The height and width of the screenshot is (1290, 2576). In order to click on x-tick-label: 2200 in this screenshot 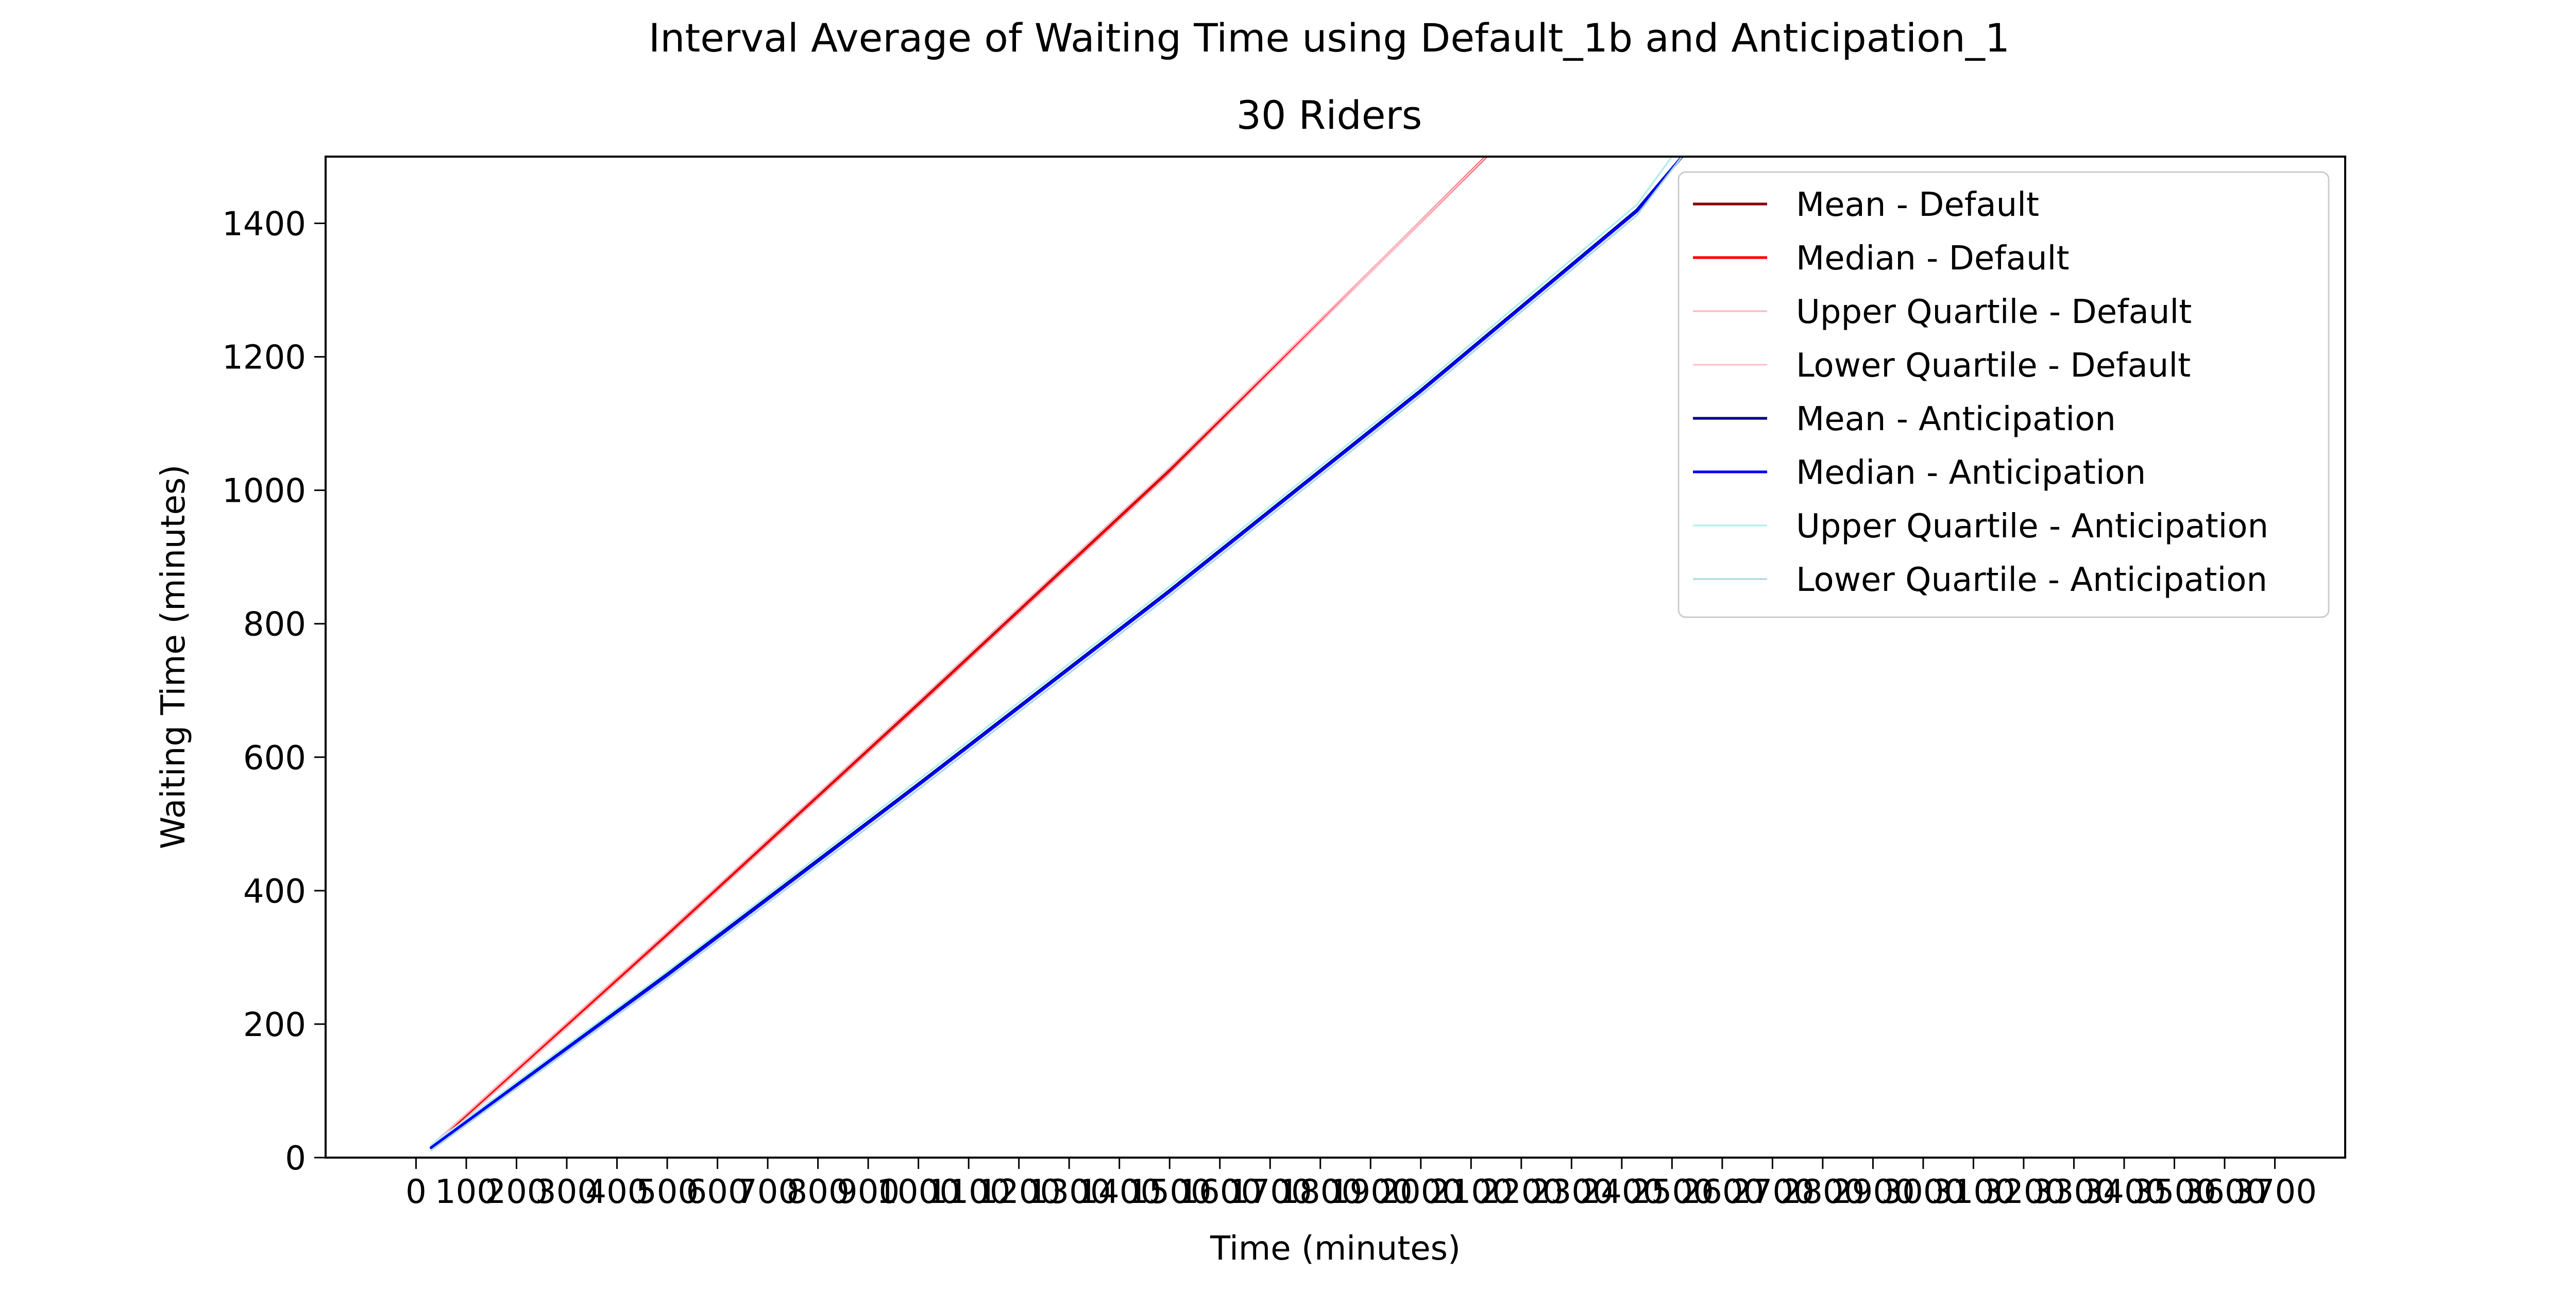, I will do `click(1521, 1192)`.